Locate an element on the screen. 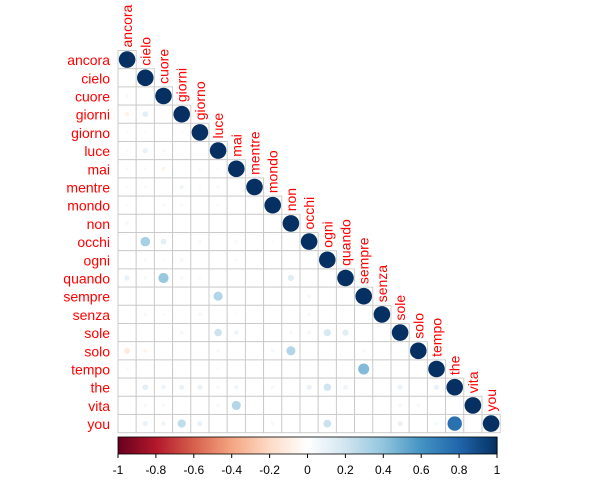  correlation-circle-you-tempo is located at coordinates (436, 423).